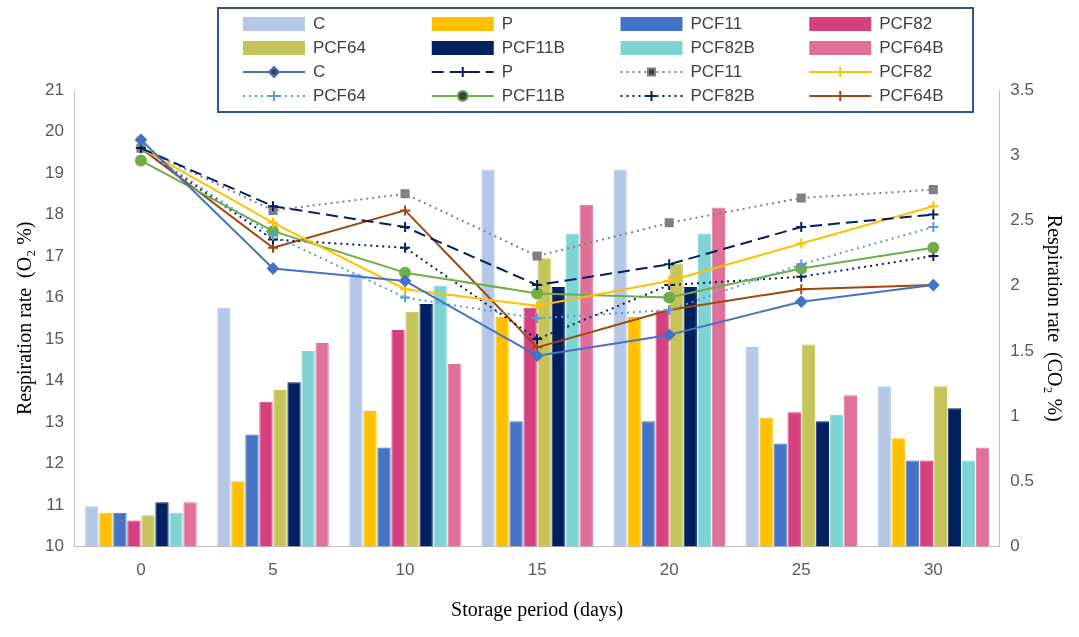 The width and height of the screenshot is (1079, 637). What do you see at coordinates (537, 610) in the screenshot?
I see `x-axis-title: Storage period (days)` at bounding box center [537, 610].